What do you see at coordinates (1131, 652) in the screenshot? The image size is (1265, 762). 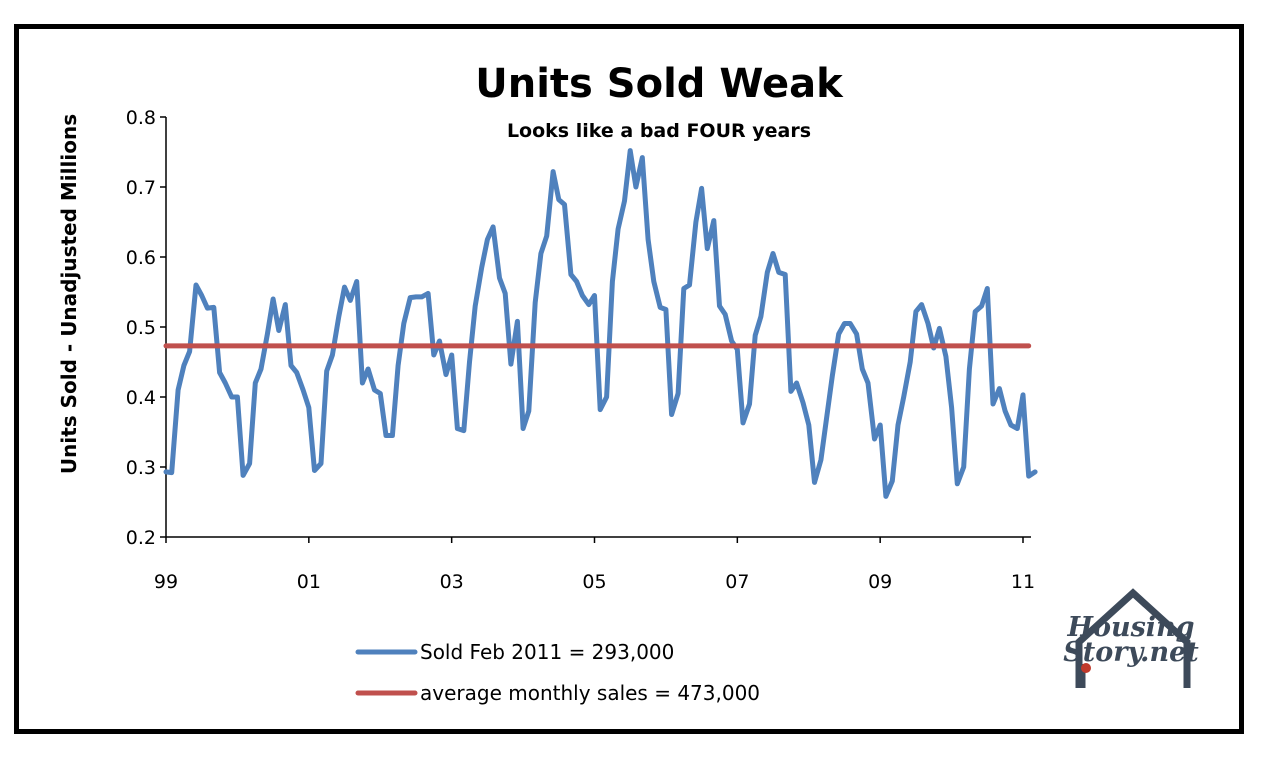 I see `logo-line2: Story.net` at bounding box center [1131, 652].